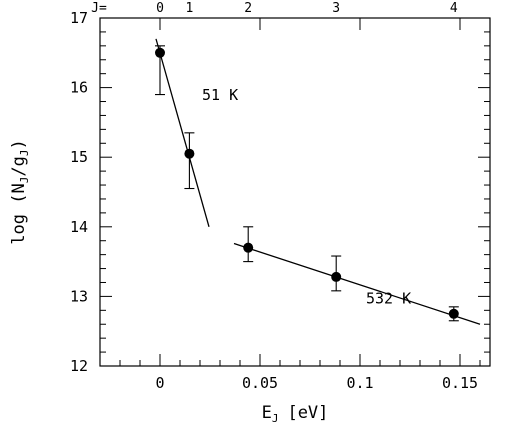 The width and height of the screenshot is (510, 428). I want to click on top-axis-labels: J= 0 1 2 3 4, so click(274, 8).